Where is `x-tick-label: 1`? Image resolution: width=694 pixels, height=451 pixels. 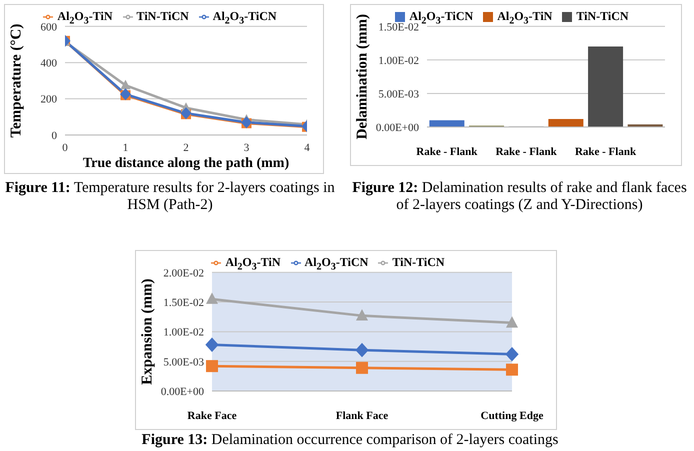 x-tick-label: 1 is located at coordinates (125, 148).